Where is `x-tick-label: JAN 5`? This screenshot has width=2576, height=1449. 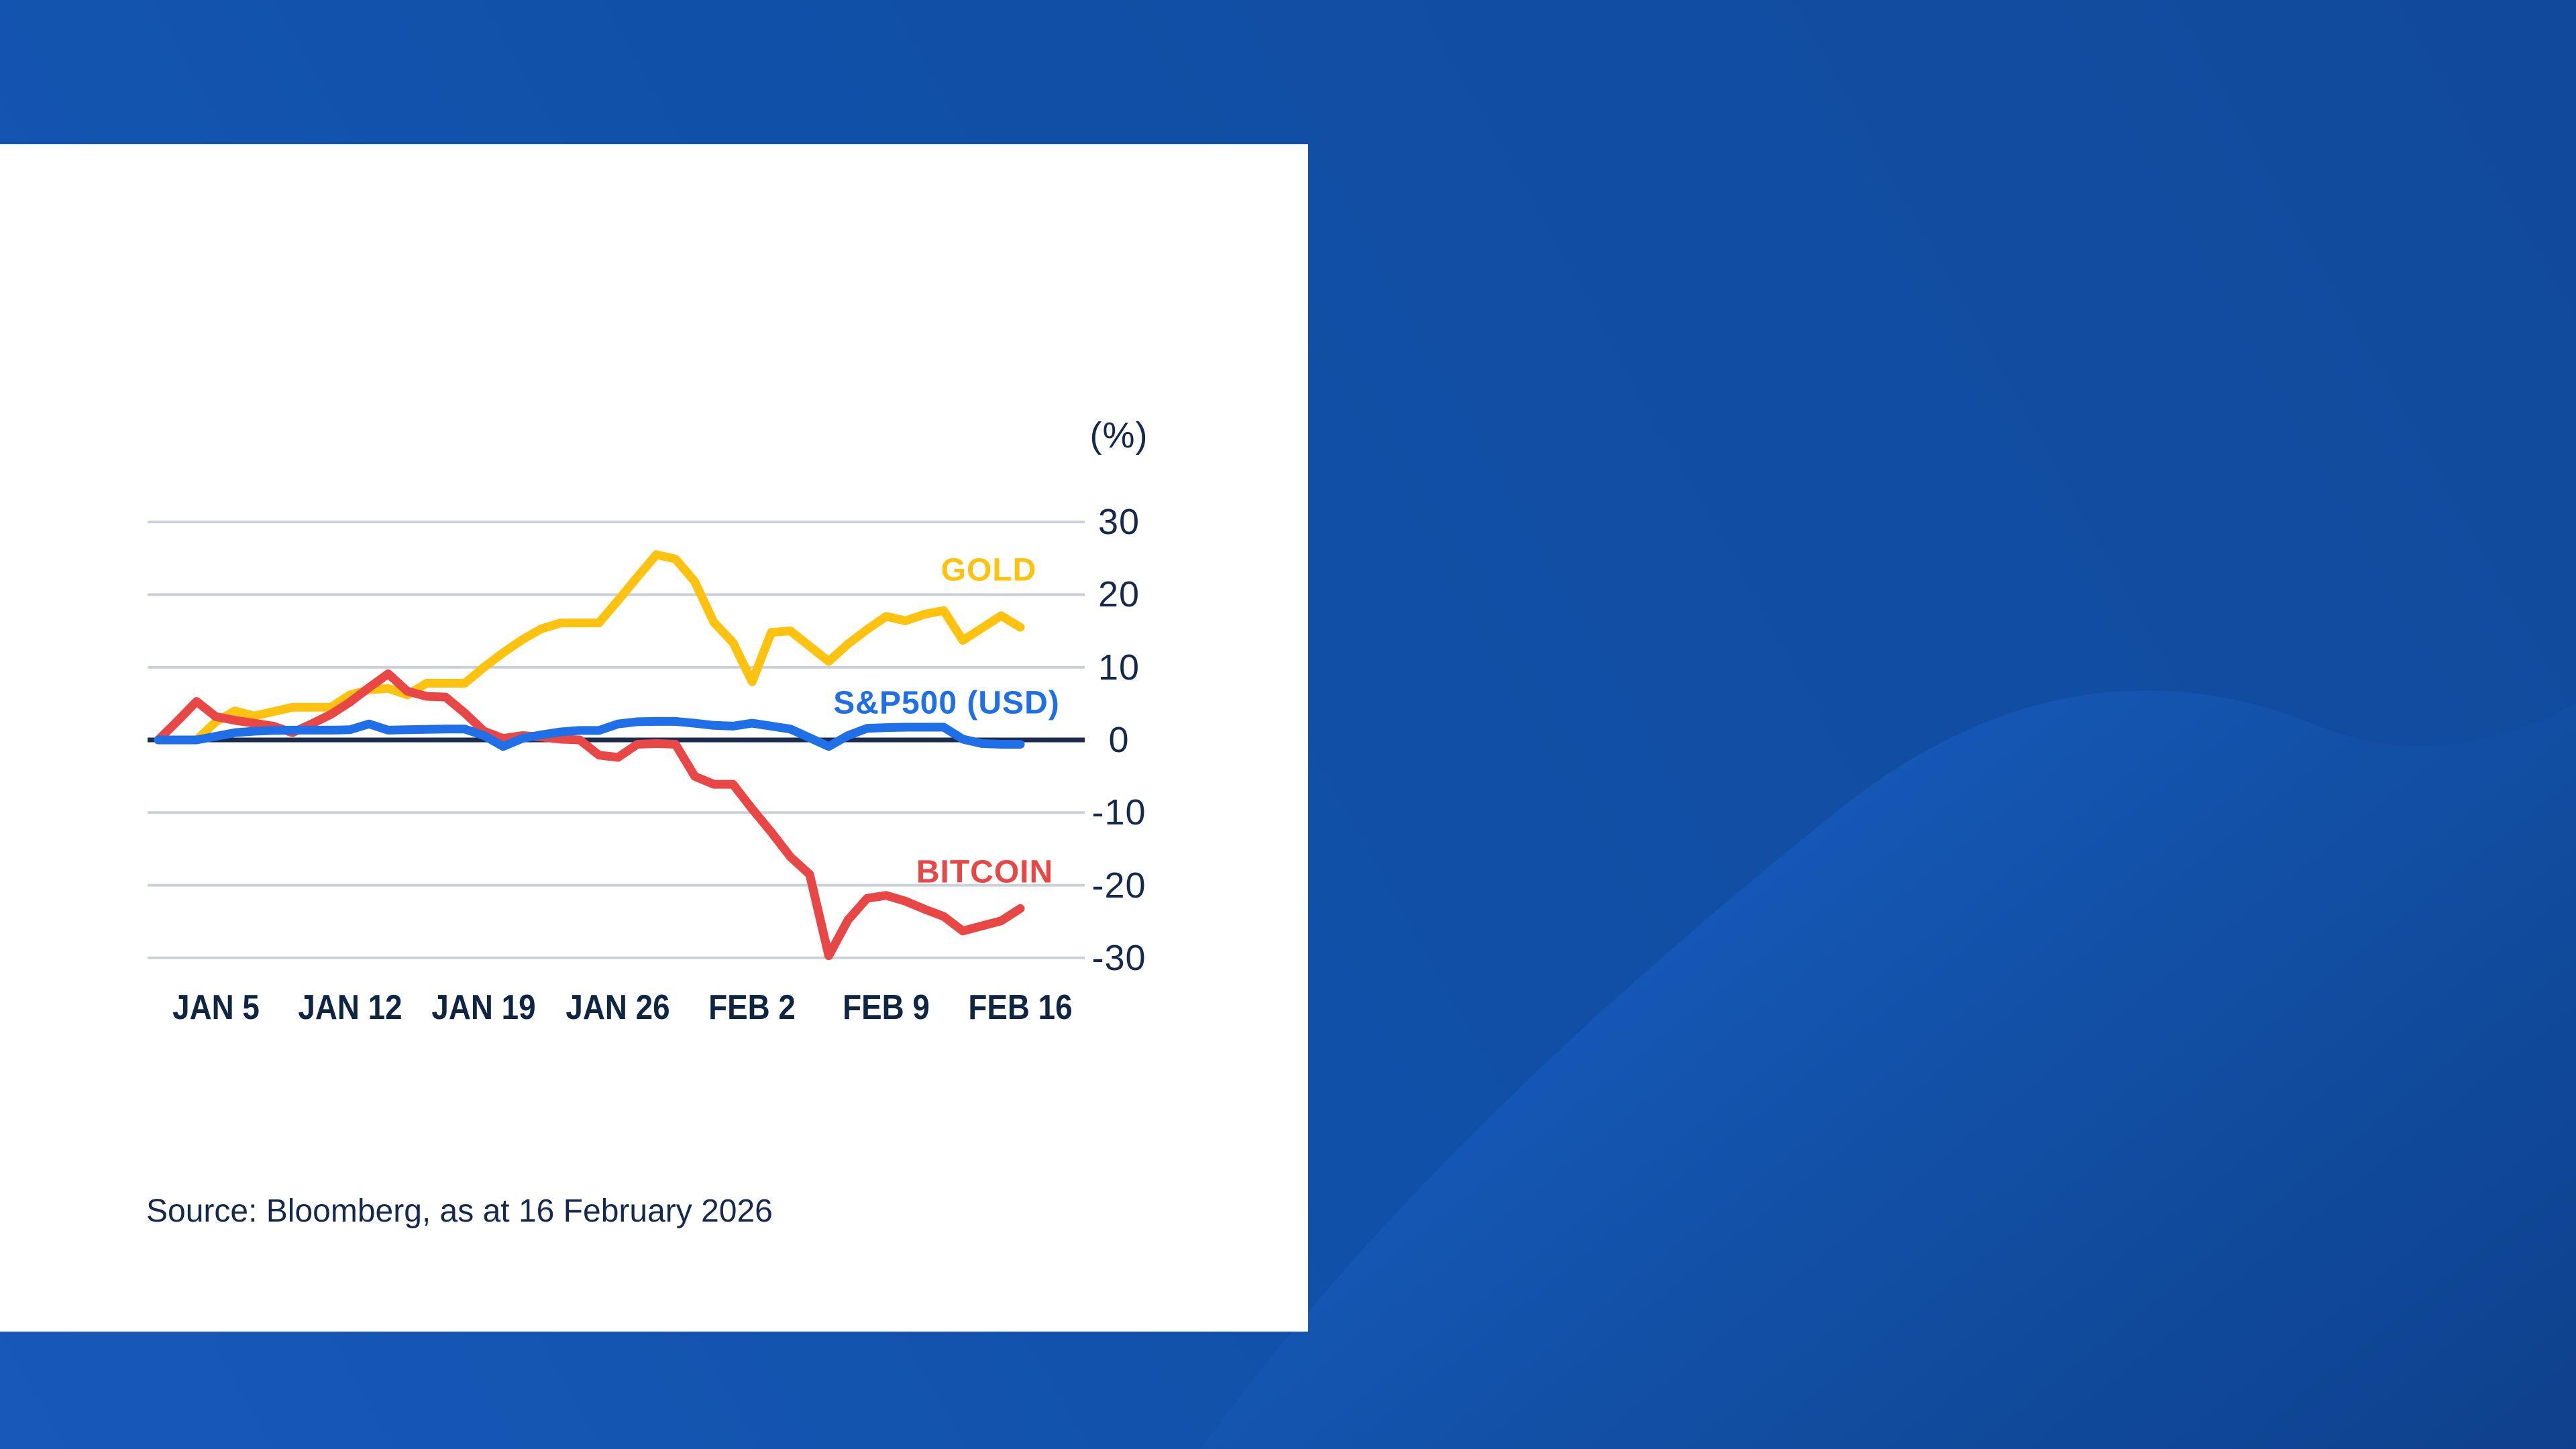
x-tick-label: JAN 5 is located at coordinates (216, 1007).